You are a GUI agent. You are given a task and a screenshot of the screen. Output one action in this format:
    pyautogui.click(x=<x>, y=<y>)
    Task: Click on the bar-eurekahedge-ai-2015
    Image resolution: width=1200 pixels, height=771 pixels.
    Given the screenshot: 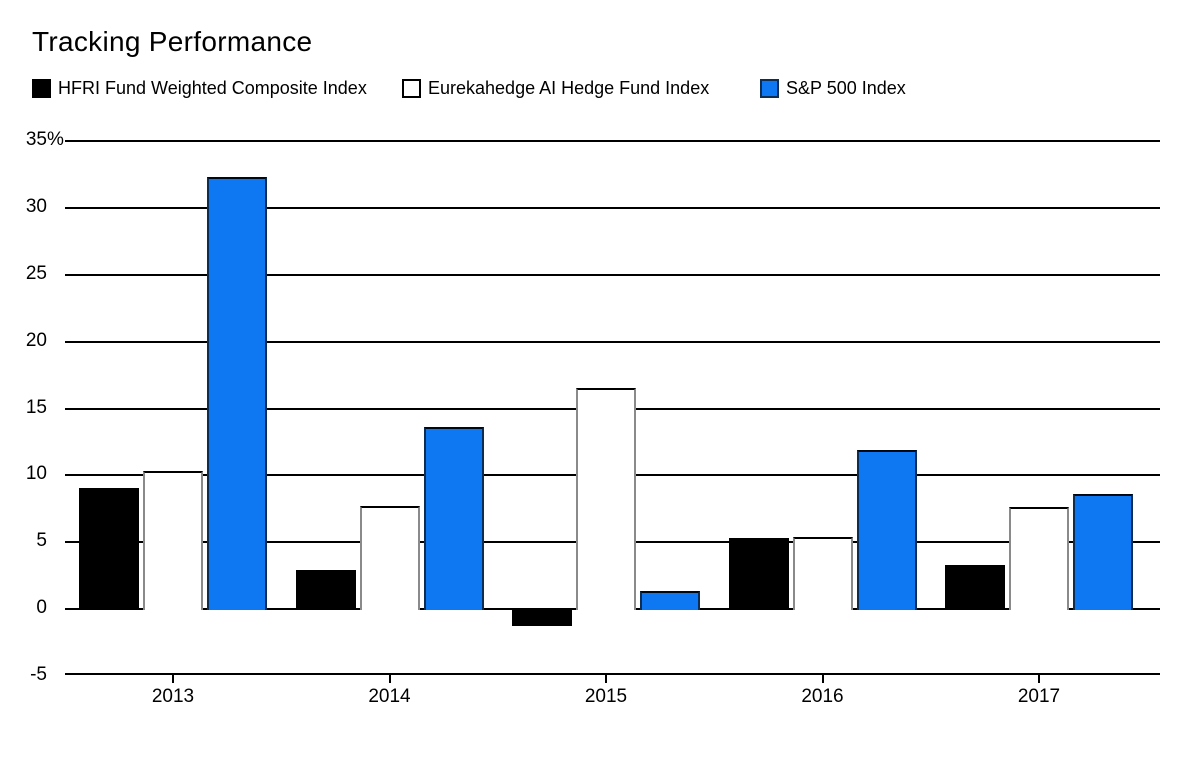 What is the action you would take?
    pyautogui.click(x=606, y=499)
    